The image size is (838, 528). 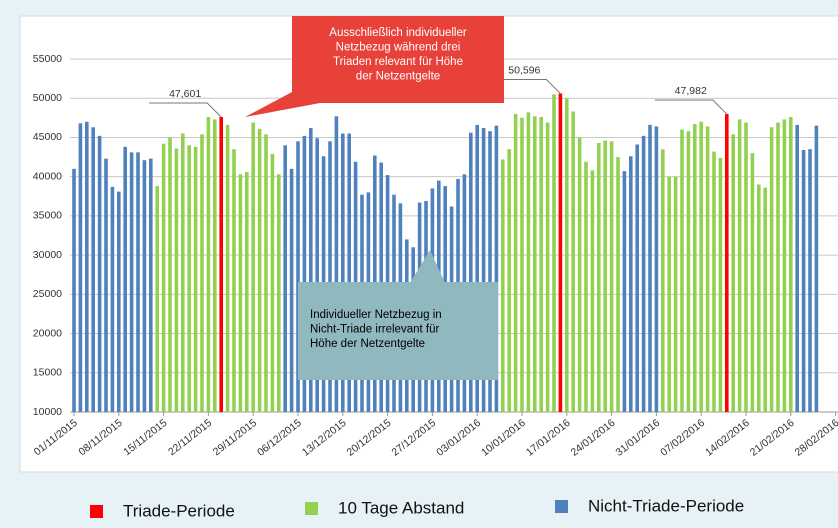 What do you see at coordinates (179, 510) in the screenshot?
I see `legend-label: Triade-Periode` at bounding box center [179, 510].